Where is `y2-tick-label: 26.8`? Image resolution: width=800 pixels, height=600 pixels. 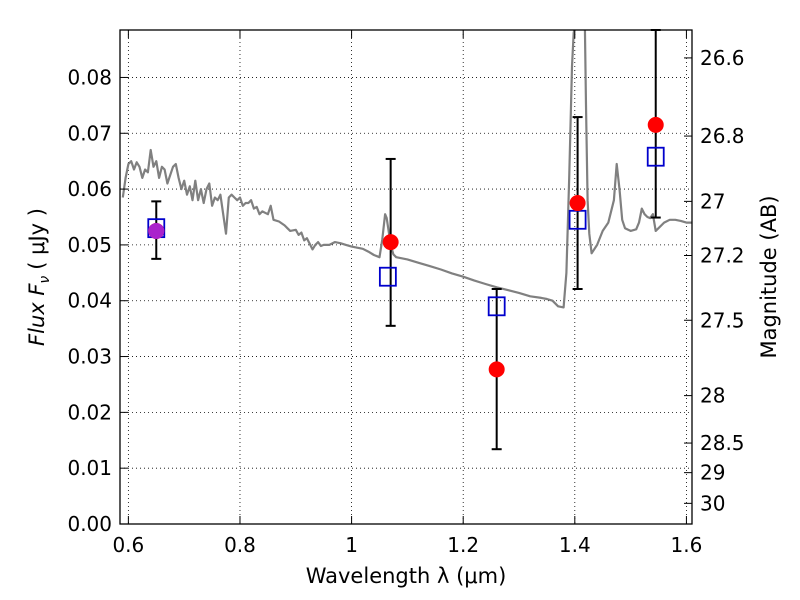
y2-tick-label: 26.8 is located at coordinates (722, 136).